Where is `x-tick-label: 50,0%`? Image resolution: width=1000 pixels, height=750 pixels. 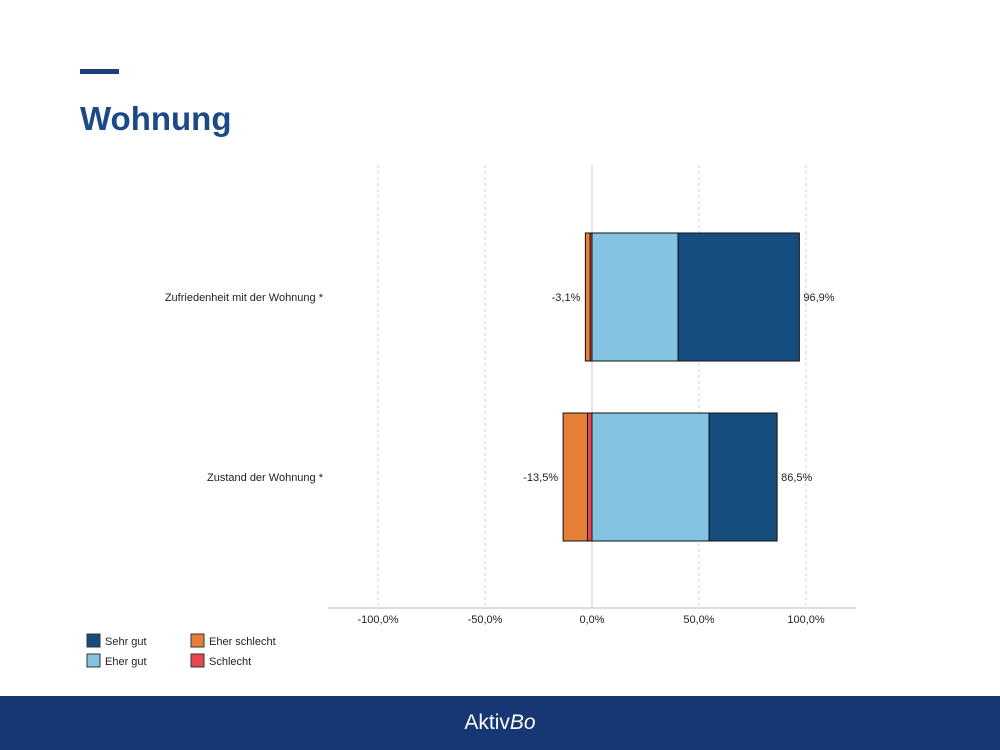 x-tick-label: 50,0% is located at coordinates (698, 620).